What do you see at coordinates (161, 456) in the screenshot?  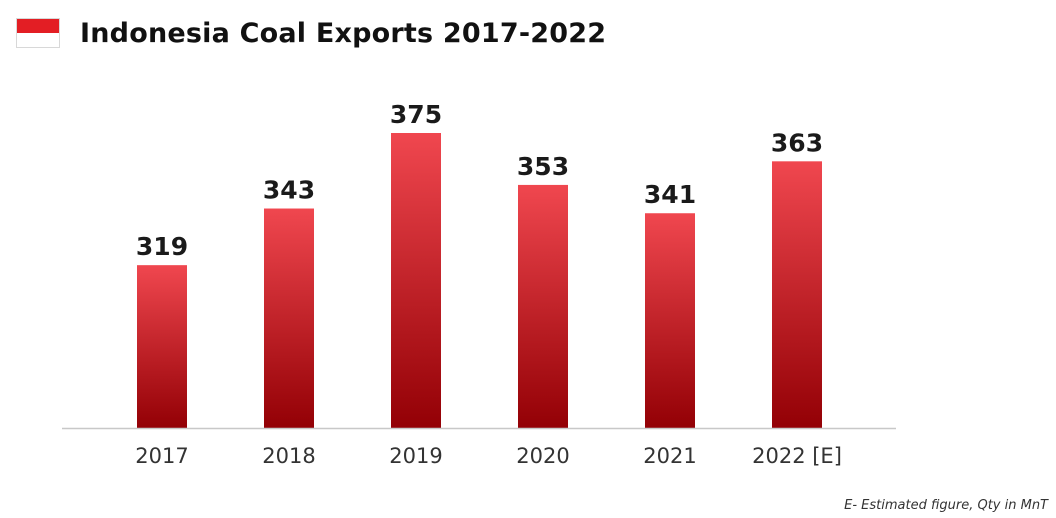 I see `x-tick-label: 2017` at bounding box center [161, 456].